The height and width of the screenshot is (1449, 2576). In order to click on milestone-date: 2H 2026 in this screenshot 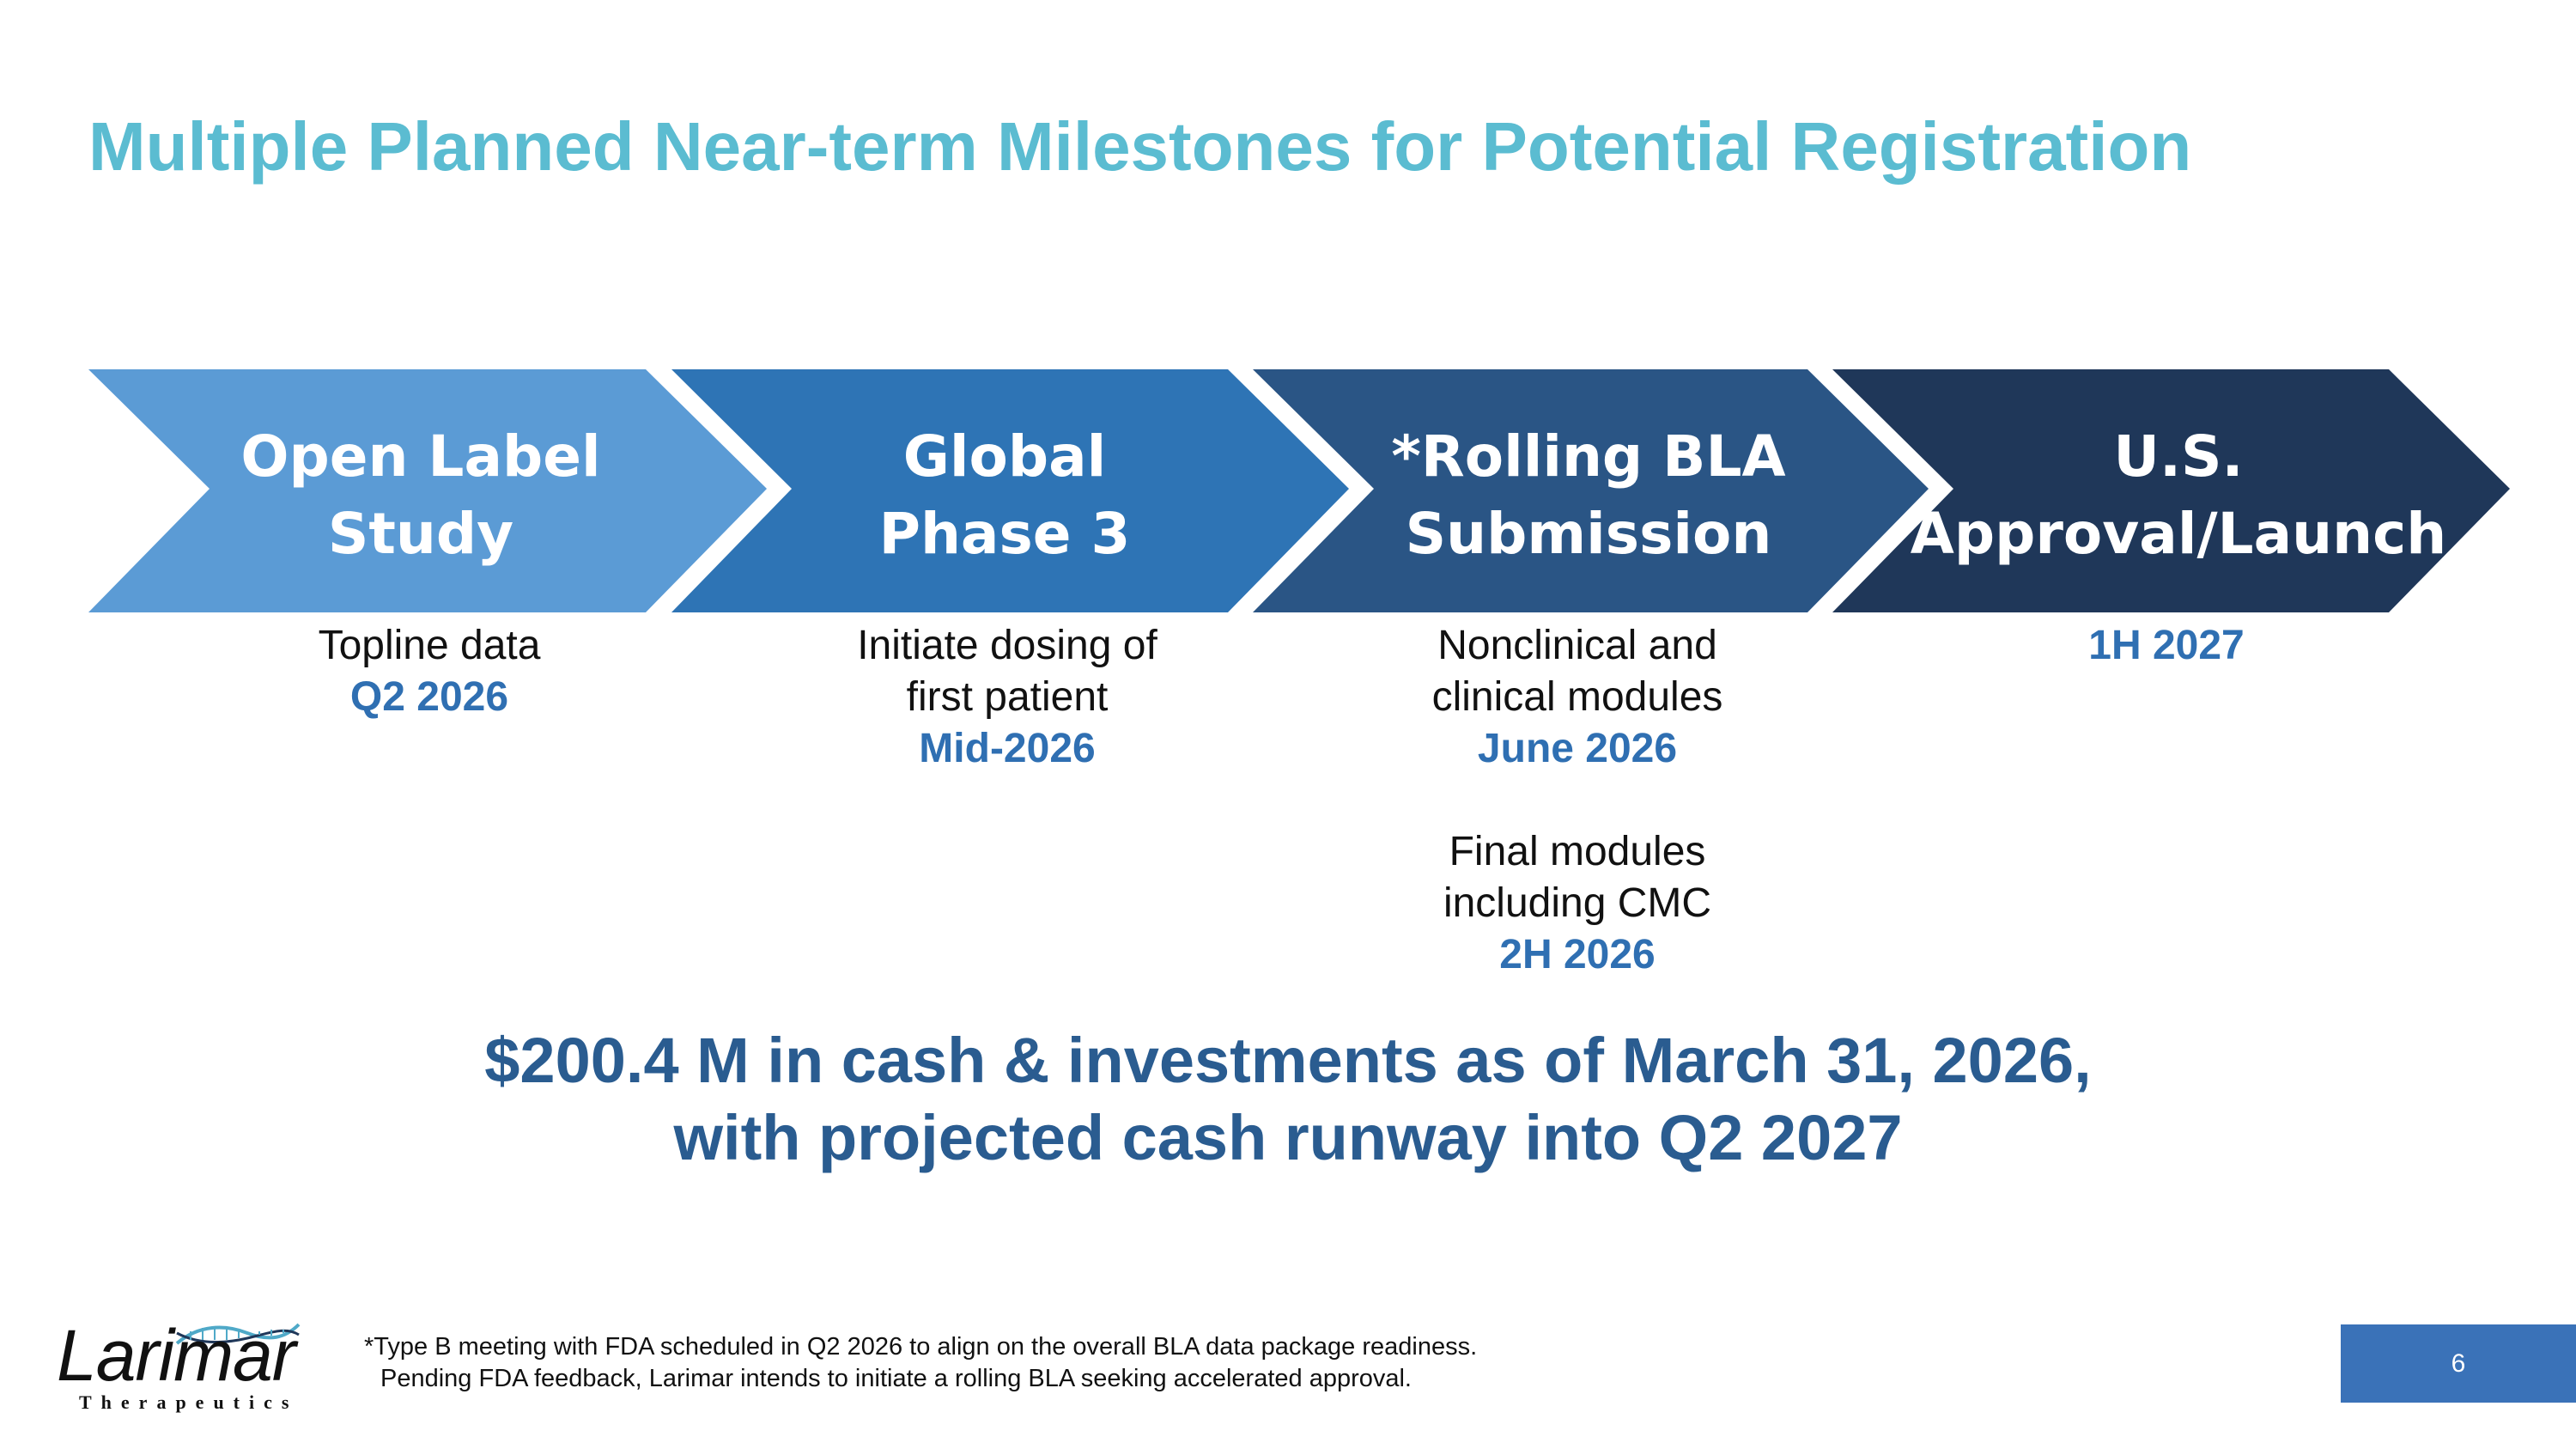, I will do `click(1577, 954)`.